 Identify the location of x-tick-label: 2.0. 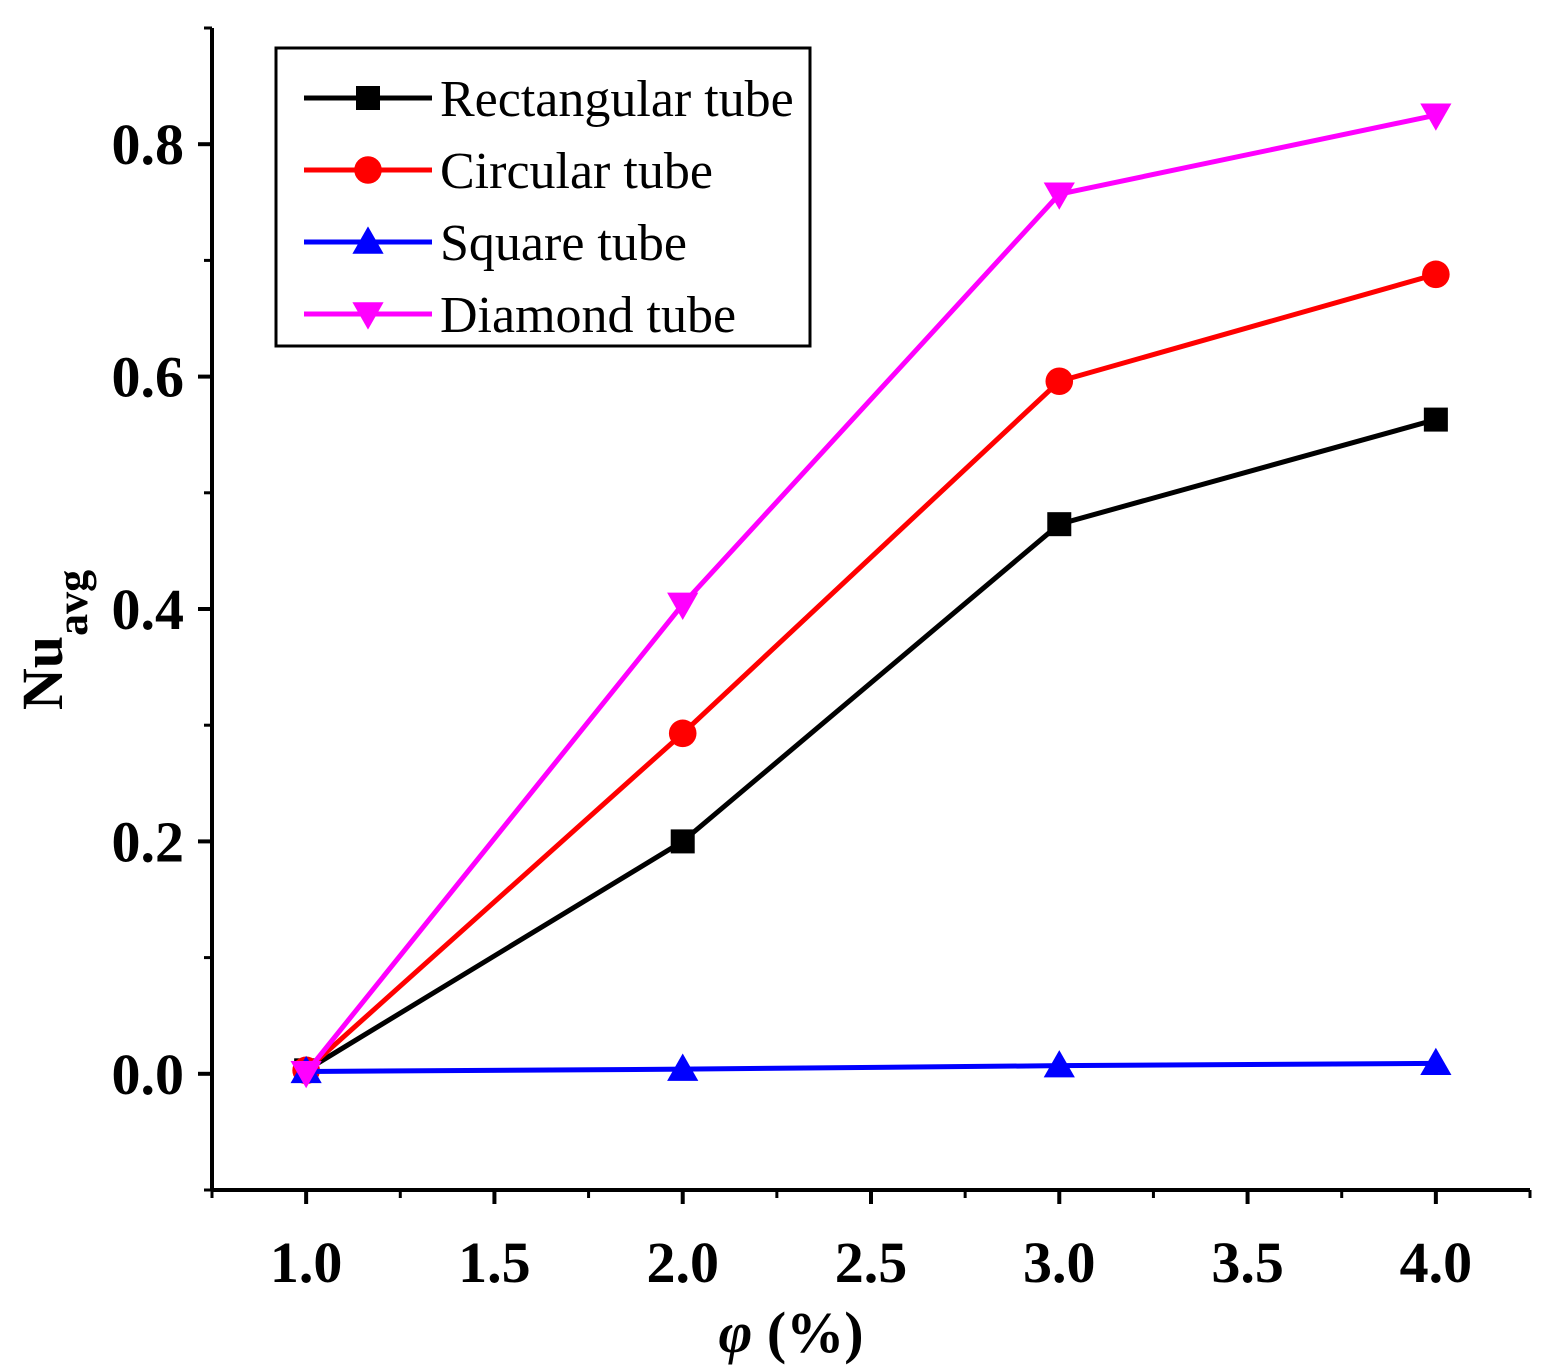
(682, 1262).